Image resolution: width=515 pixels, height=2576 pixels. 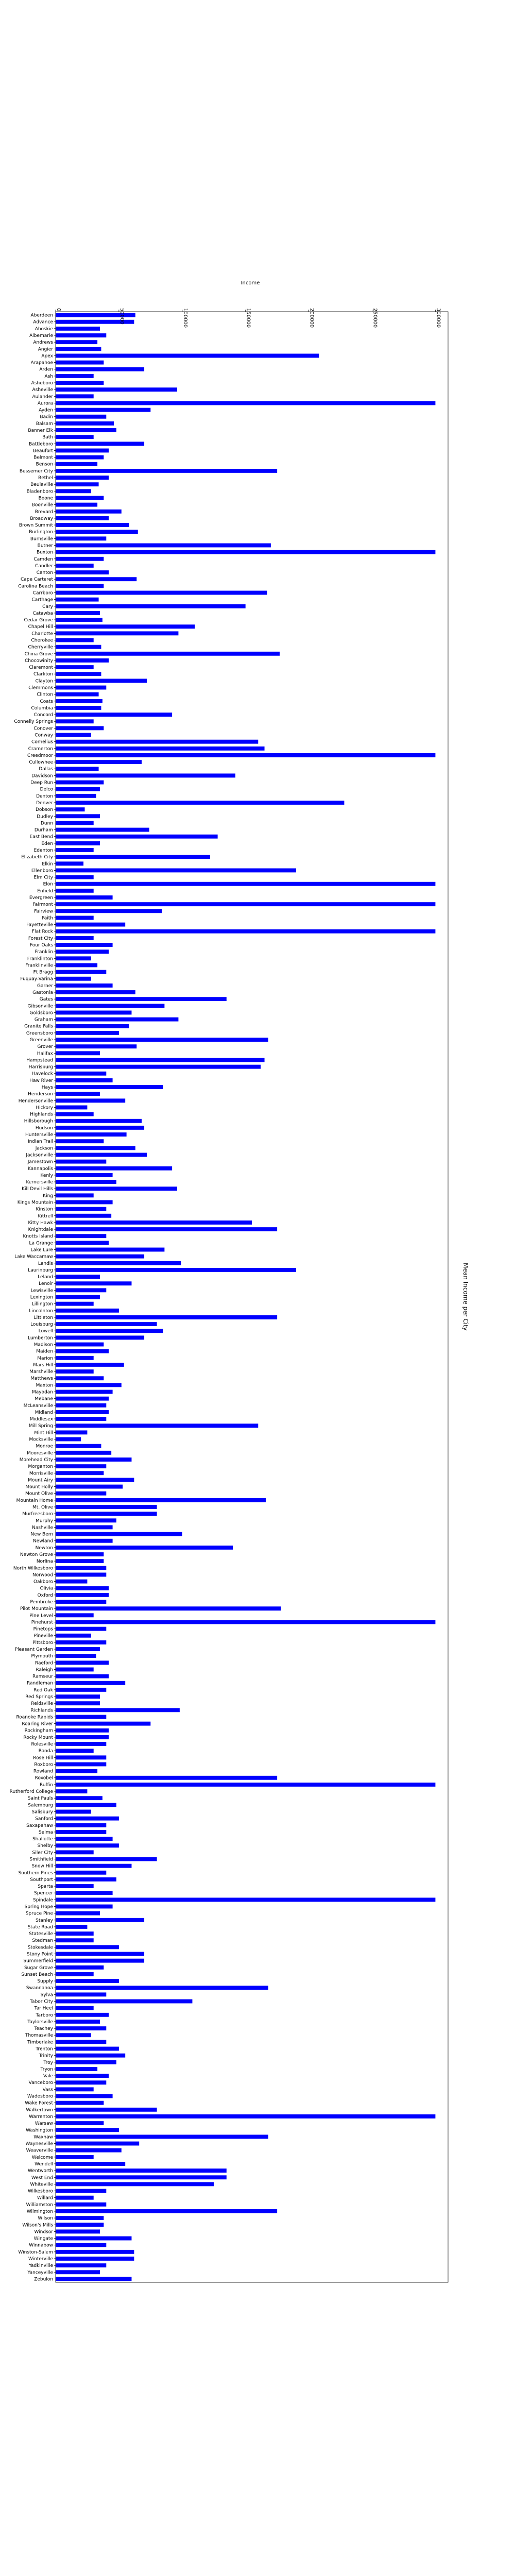 What do you see at coordinates (40, 1954) in the screenshot?
I see `y-tick-label: Stony Point` at bounding box center [40, 1954].